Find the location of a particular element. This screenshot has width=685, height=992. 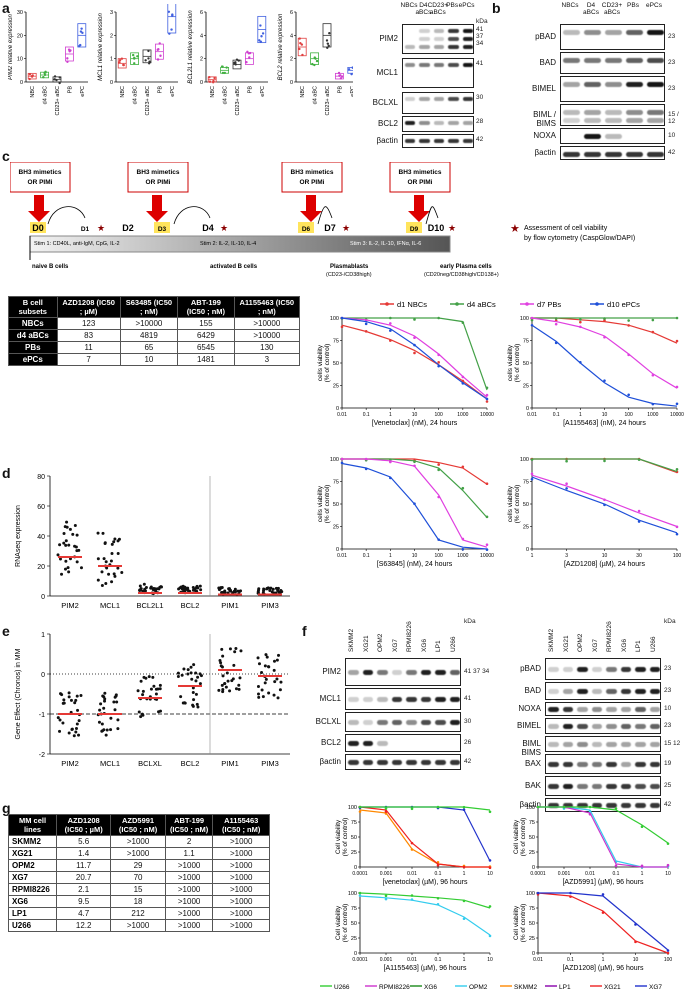

table-cell: LP1 is located at coordinates (32, 913).